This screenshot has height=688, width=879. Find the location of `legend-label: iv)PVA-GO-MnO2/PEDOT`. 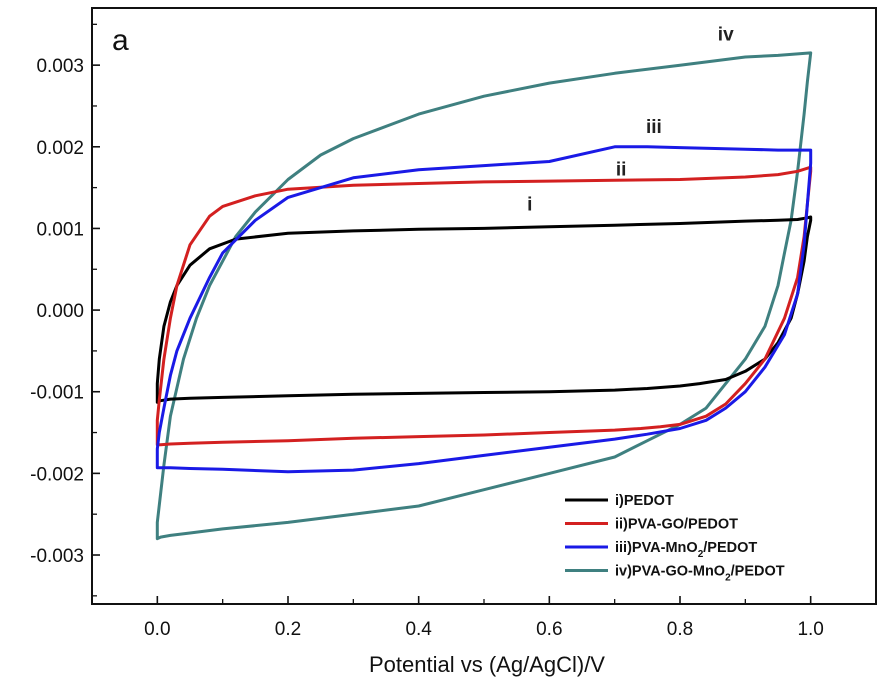

legend-label: iv)PVA-GO-MnO2/PEDOT is located at coordinates (700, 574).